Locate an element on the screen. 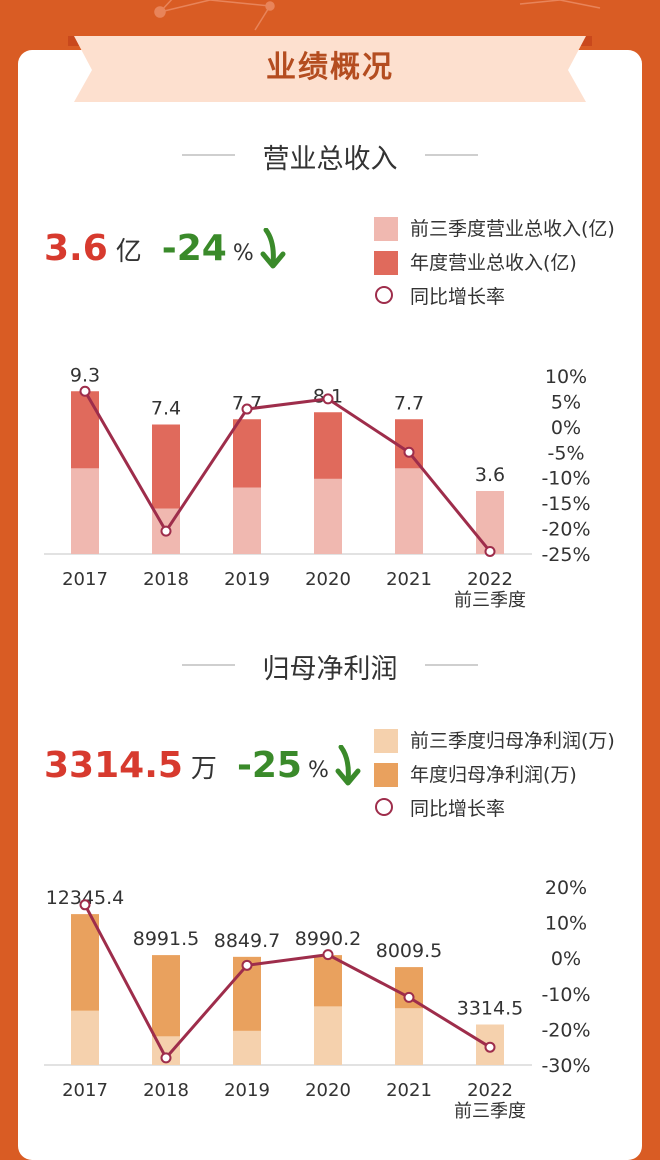 The image size is (660, 1160). bar-value-label: 8991.5 is located at coordinates (166, 939).